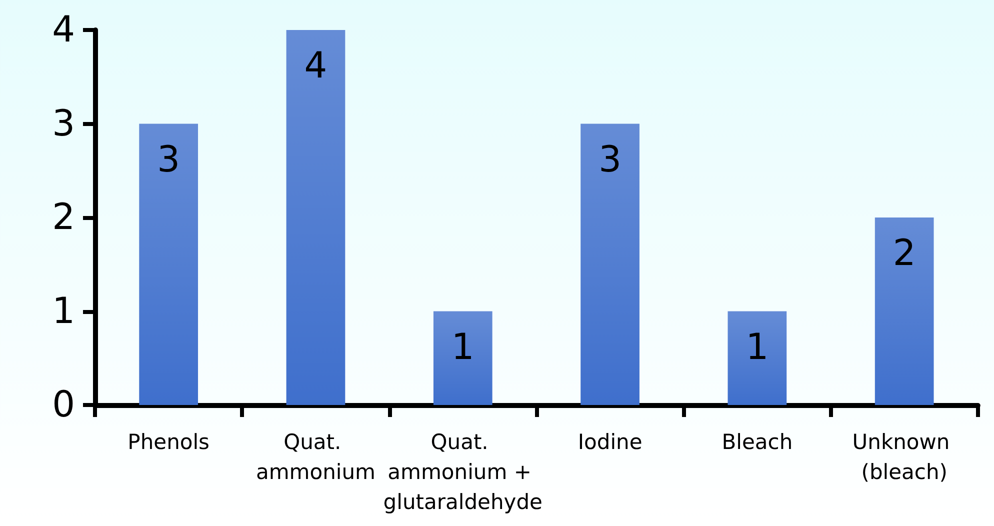 This screenshot has height=526, width=994. Describe the element at coordinates (63, 405) in the screenshot. I see `y-tick-label: 0` at that location.